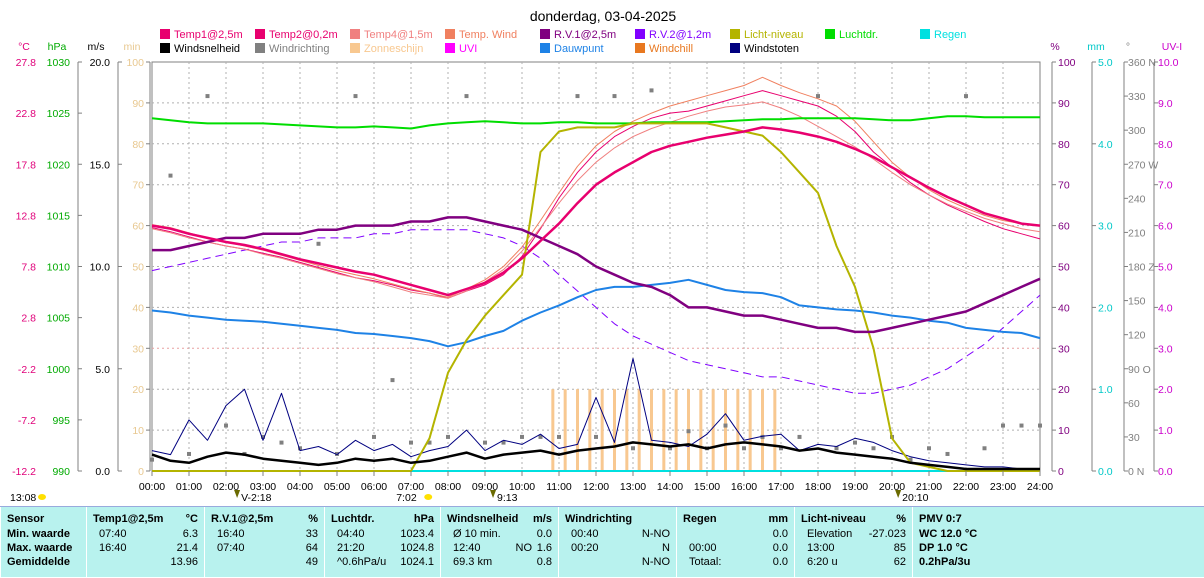 Image resolution: width=1204 pixels, height=578 pixels. I want to click on axis-unit-pressure: hPa, so click(57, 47).